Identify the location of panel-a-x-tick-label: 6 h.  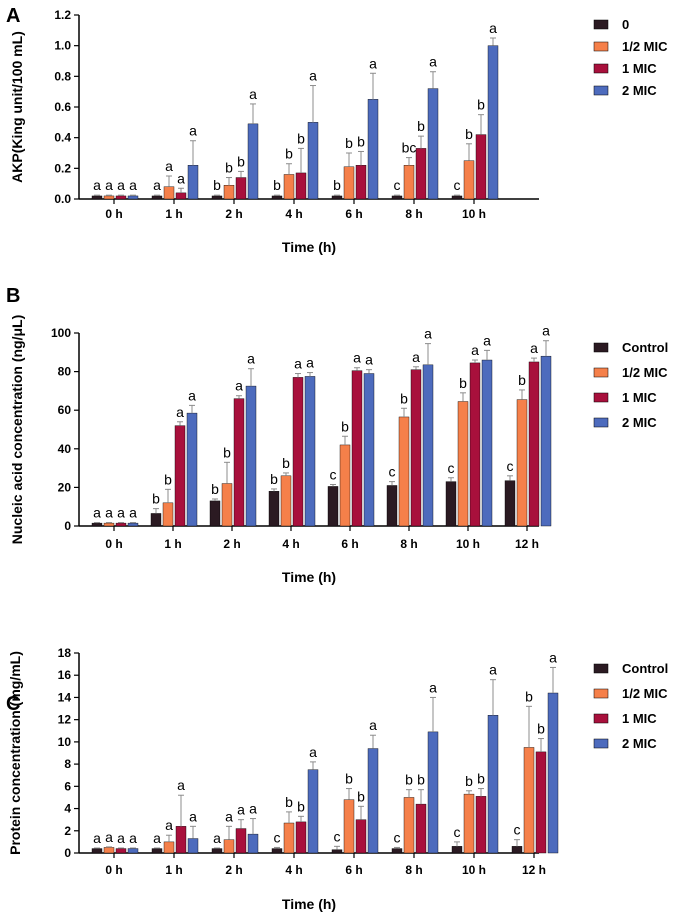
(353, 214).